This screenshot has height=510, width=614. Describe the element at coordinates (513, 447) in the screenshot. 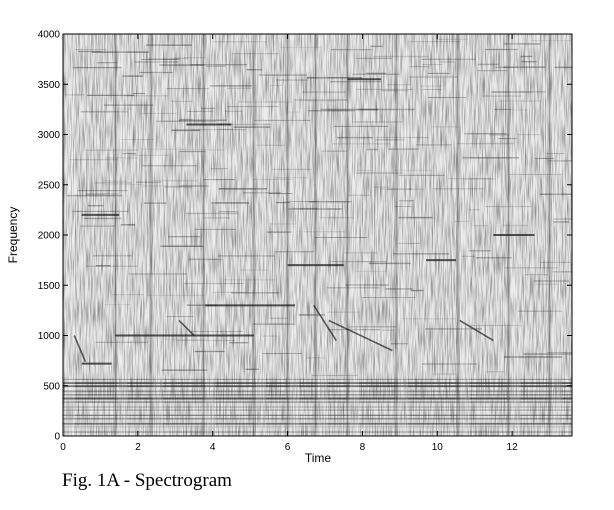

I see `x-tick-label: 12` at that location.